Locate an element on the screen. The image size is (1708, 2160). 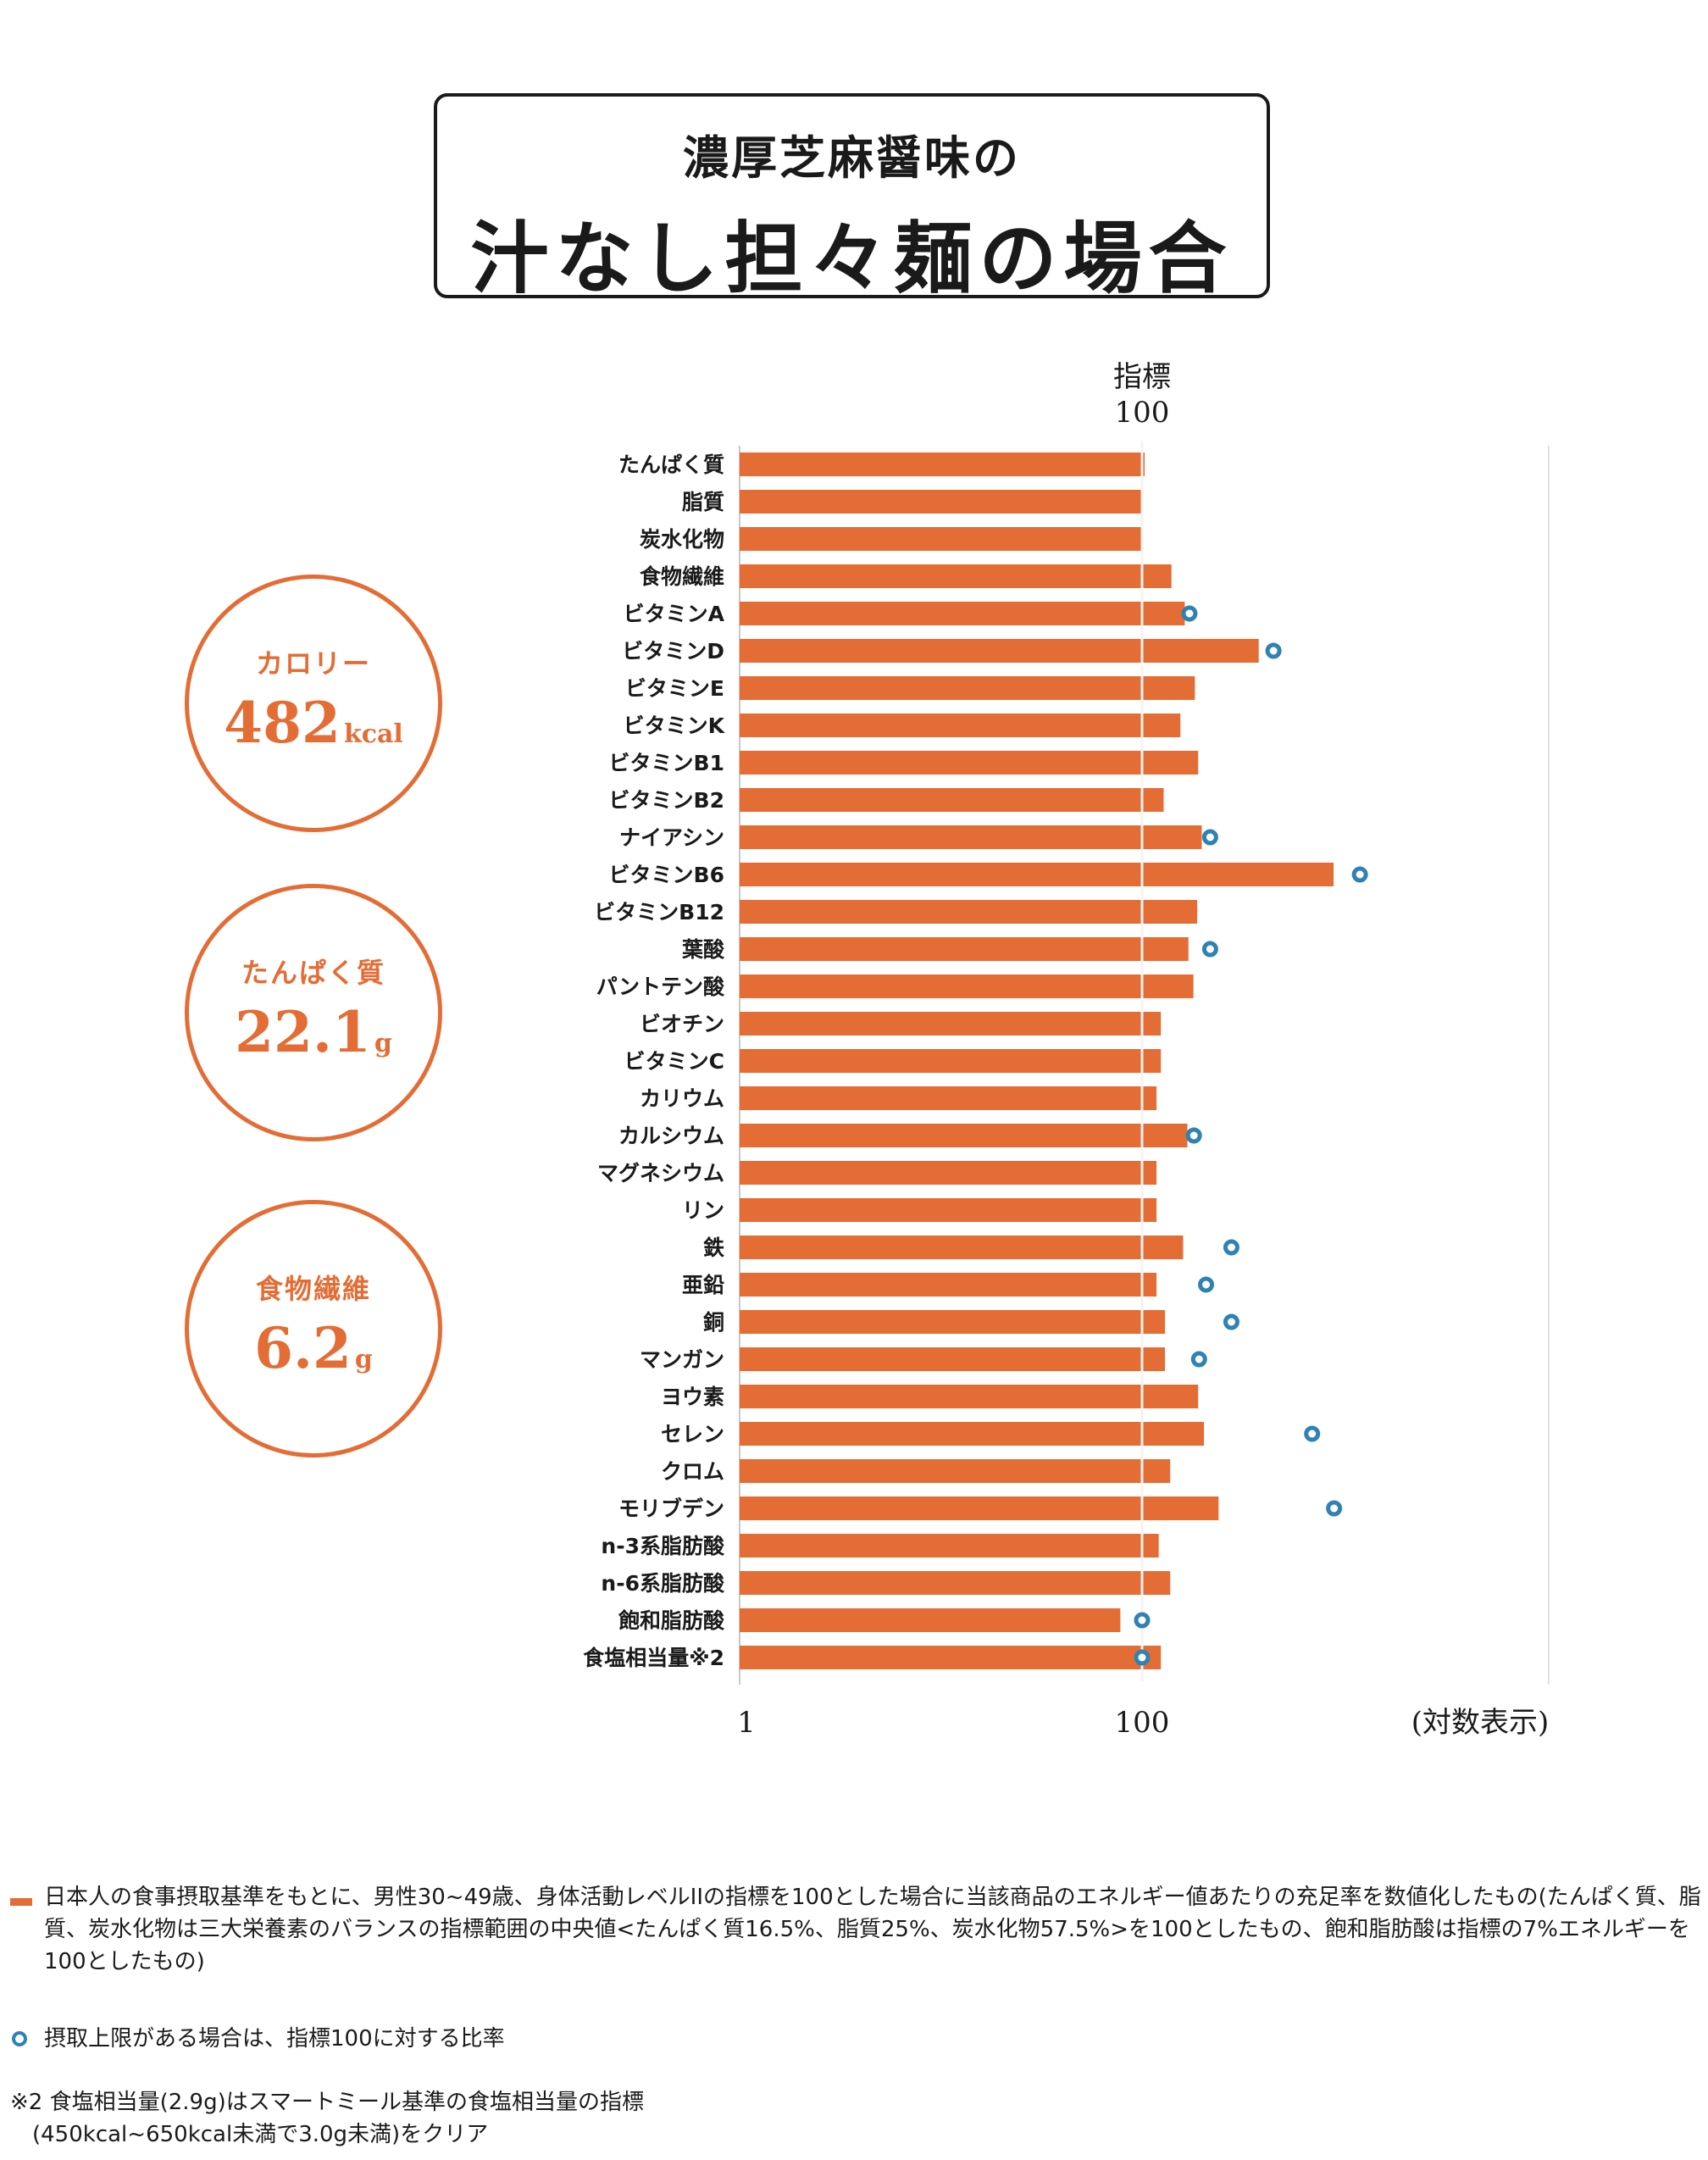
fiber-circle: 食物繊維 6.2 g is located at coordinates (313, 1329).